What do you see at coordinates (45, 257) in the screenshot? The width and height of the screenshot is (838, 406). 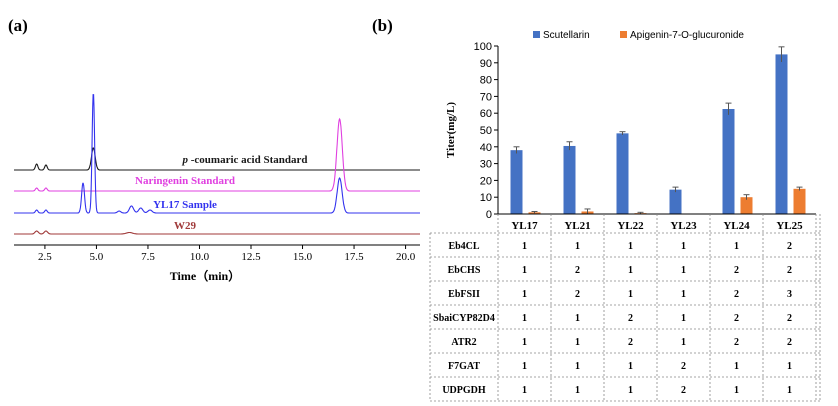 I see `x-tick-label: 2.5` at bounding box center [45, 257].